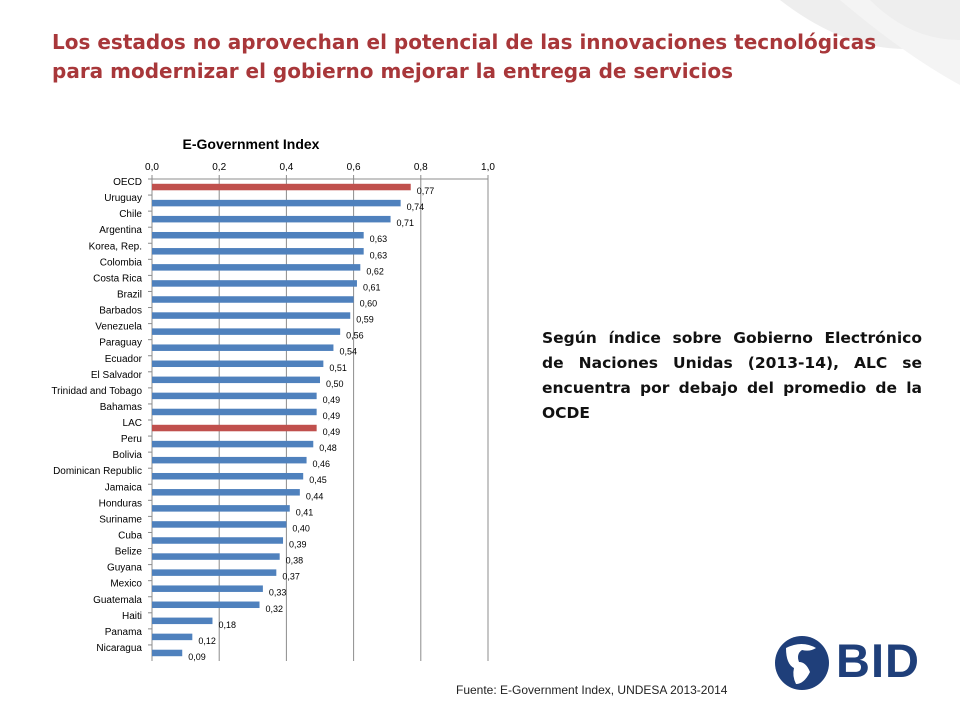 This screenshot has width=960, height=720. I want to click on category-label: Haiti, so click(132, 616).